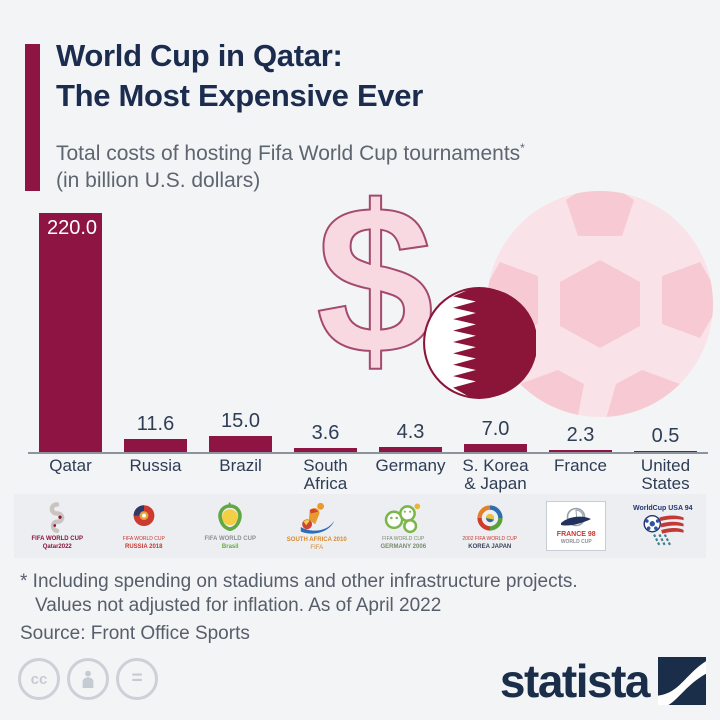 Image resolution: width=720 pixels, height=720 pixels. Describe the element at coordinates (70, 465) in the screenshot. I see `x-label-qatar: Qatar` at that location.